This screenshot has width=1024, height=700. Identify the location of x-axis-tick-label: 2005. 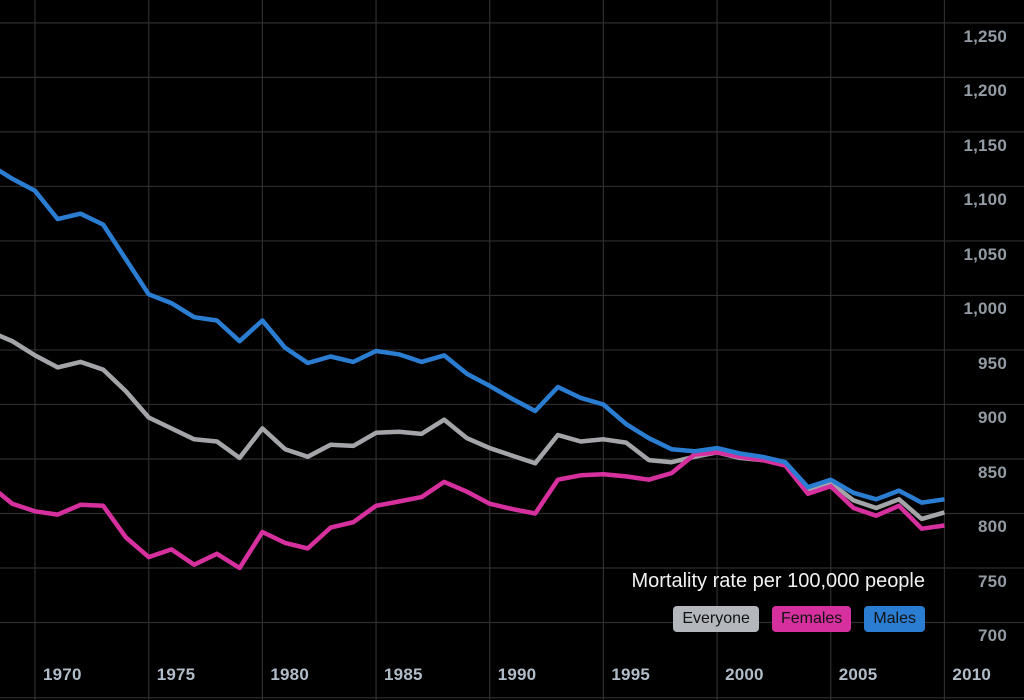
(858, 674).